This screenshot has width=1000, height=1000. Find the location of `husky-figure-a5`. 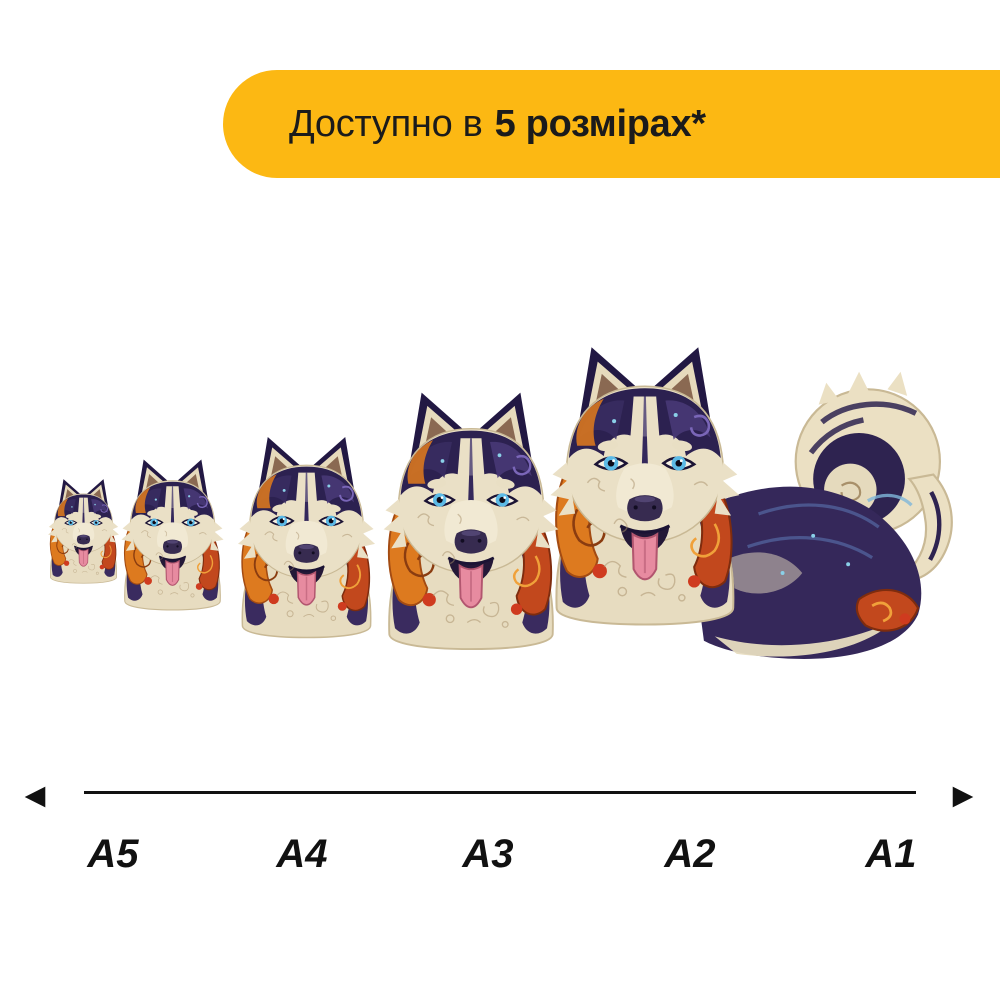

husky-figure-a5 is located at coordinates (83, 530).